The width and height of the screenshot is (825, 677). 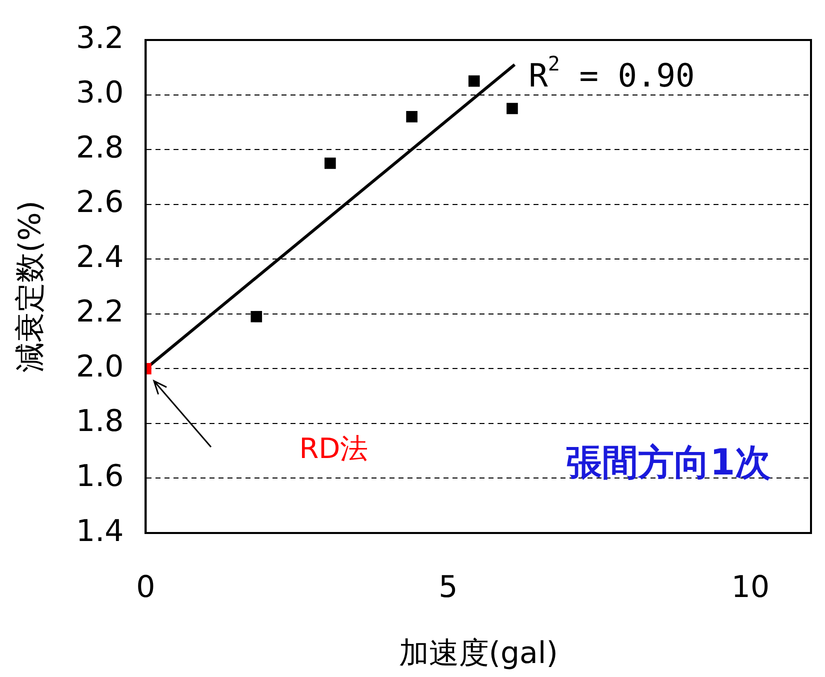 I want to click on y-tick-label: 1.8, so click(x=100, y=422).